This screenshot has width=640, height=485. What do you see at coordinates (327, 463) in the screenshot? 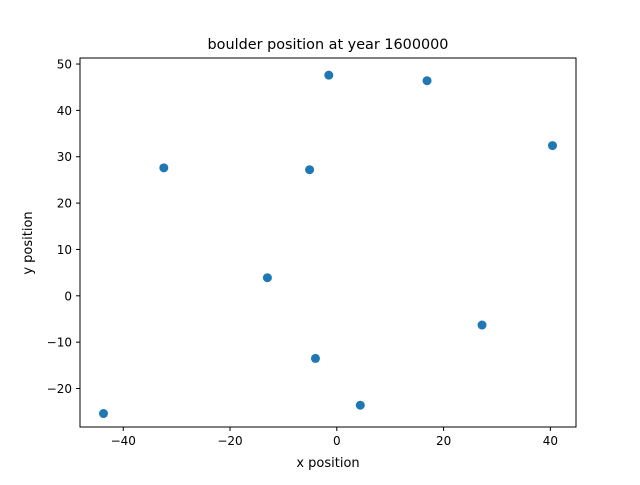
I see `x-axis-label: x position` at bounding box center [327, 463].